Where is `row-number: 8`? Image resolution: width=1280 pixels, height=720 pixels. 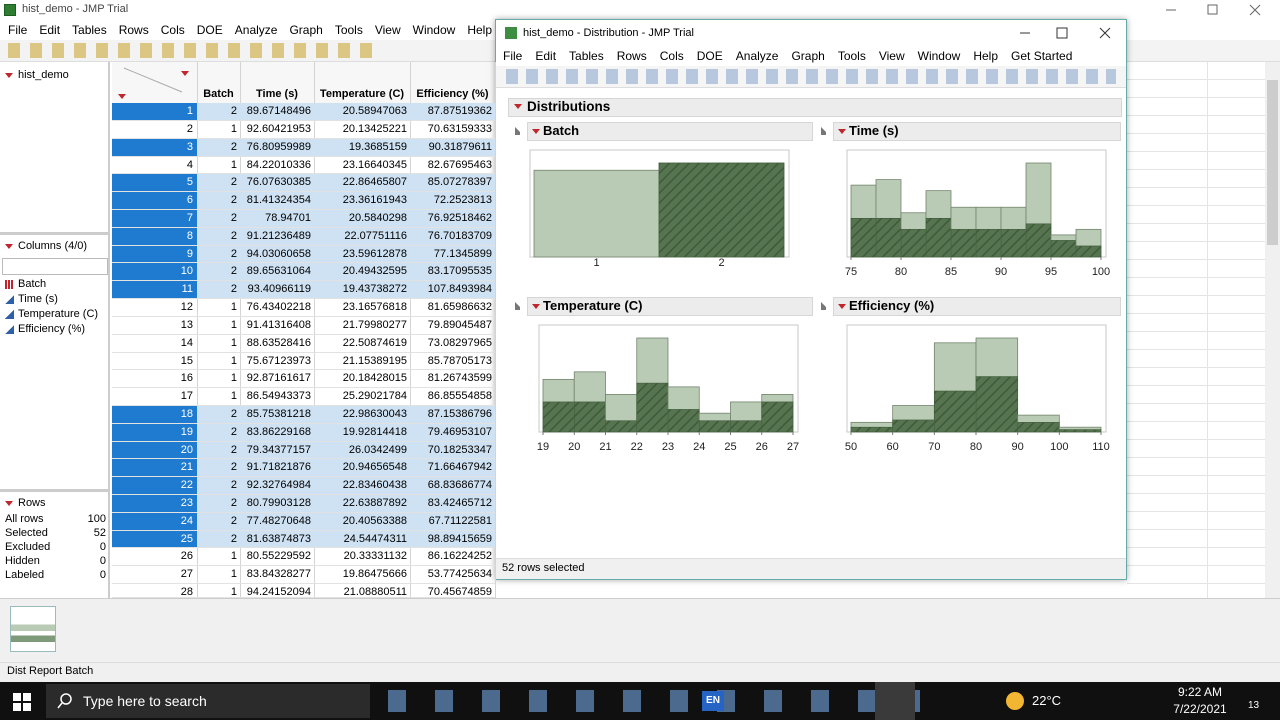
row-number: 8 is located at coordinates (154, 236).